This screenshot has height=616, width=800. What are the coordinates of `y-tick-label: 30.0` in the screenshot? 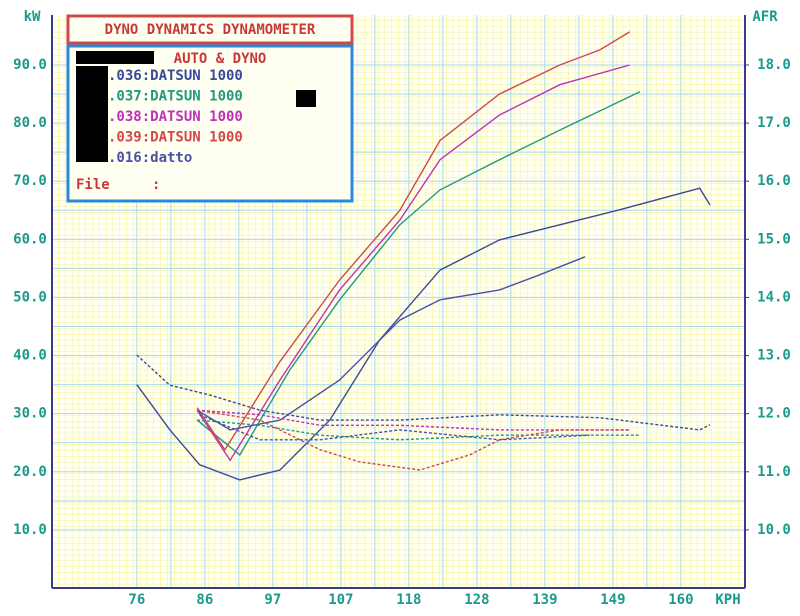 It's located at (30, 414).